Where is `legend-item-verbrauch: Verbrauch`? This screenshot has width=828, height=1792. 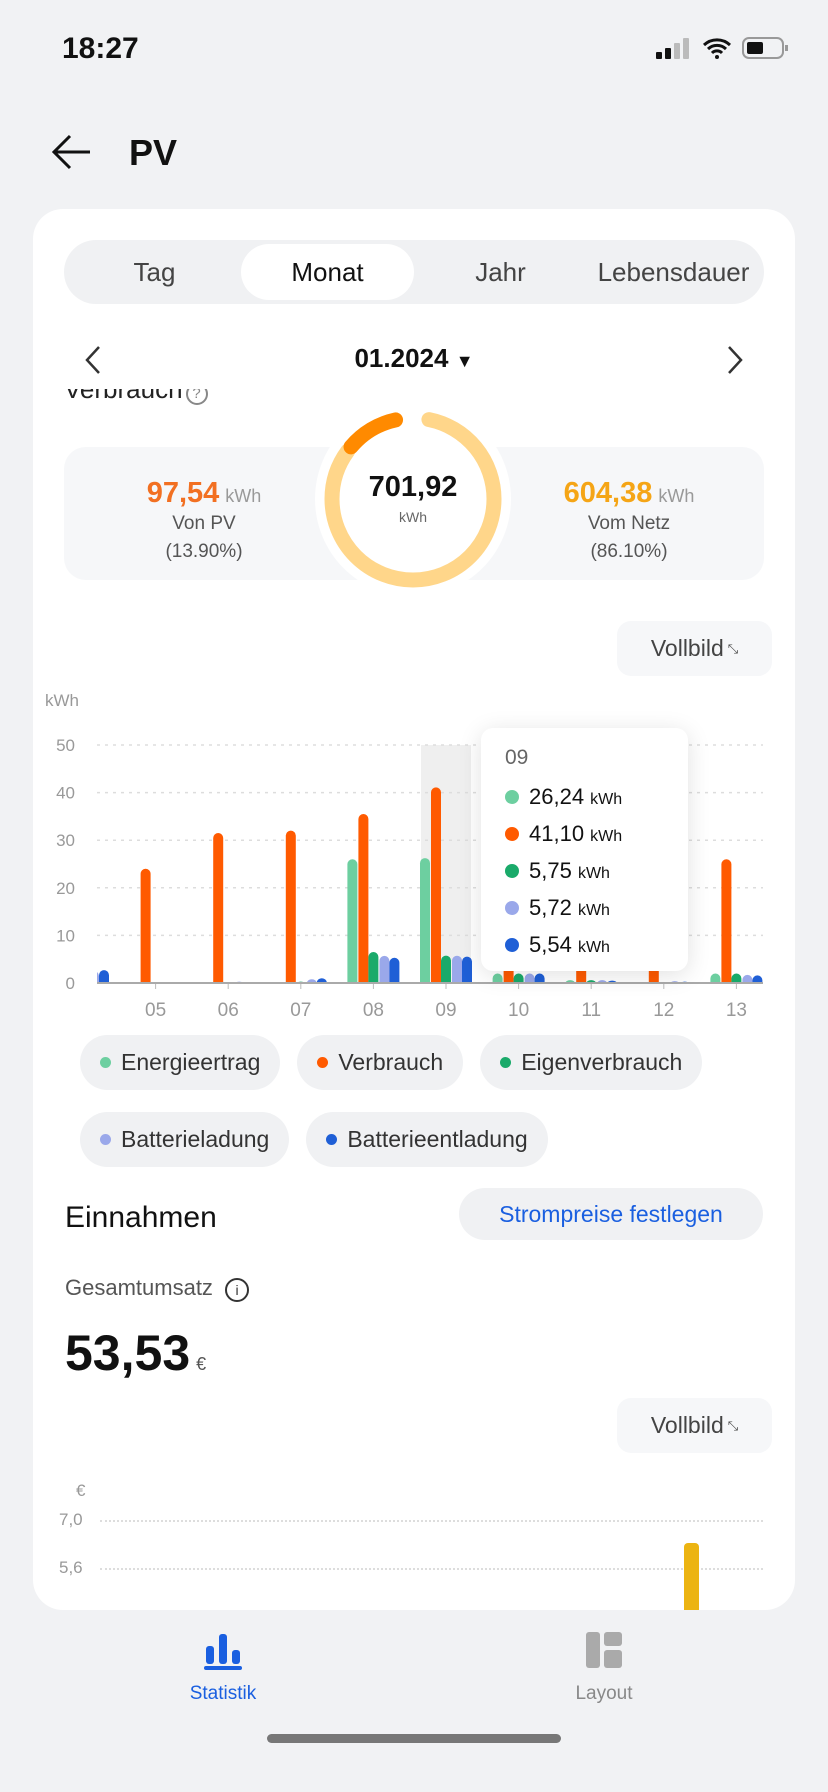 legend-item-verbrauch: Verbrauch is located at coordinates (380, 1062).